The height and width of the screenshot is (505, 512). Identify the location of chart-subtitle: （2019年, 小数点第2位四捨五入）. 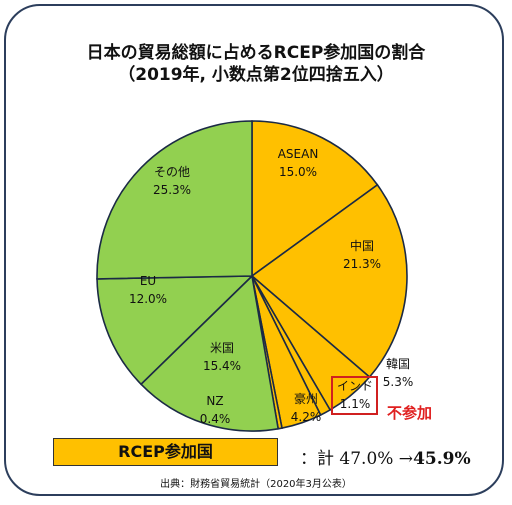
(256, 75).